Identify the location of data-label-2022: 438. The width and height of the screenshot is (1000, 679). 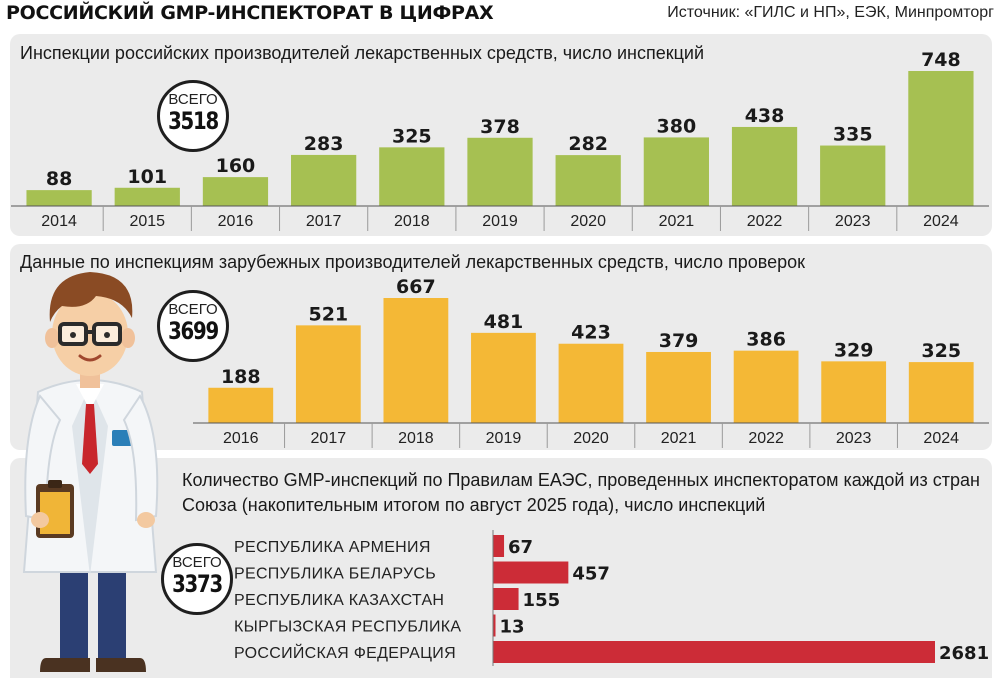
(765, 116).